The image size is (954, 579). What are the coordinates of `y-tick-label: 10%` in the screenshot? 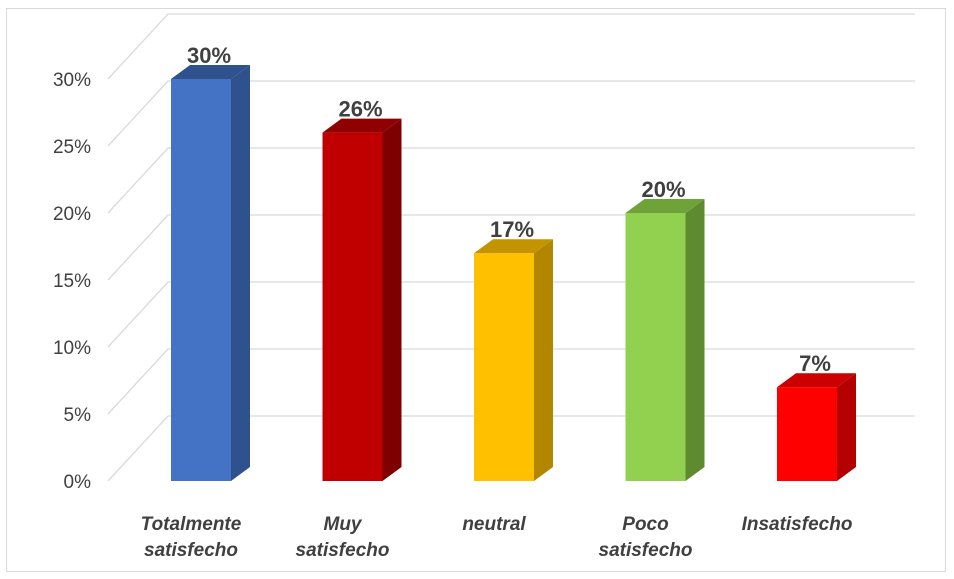 It's located at (72, 348).